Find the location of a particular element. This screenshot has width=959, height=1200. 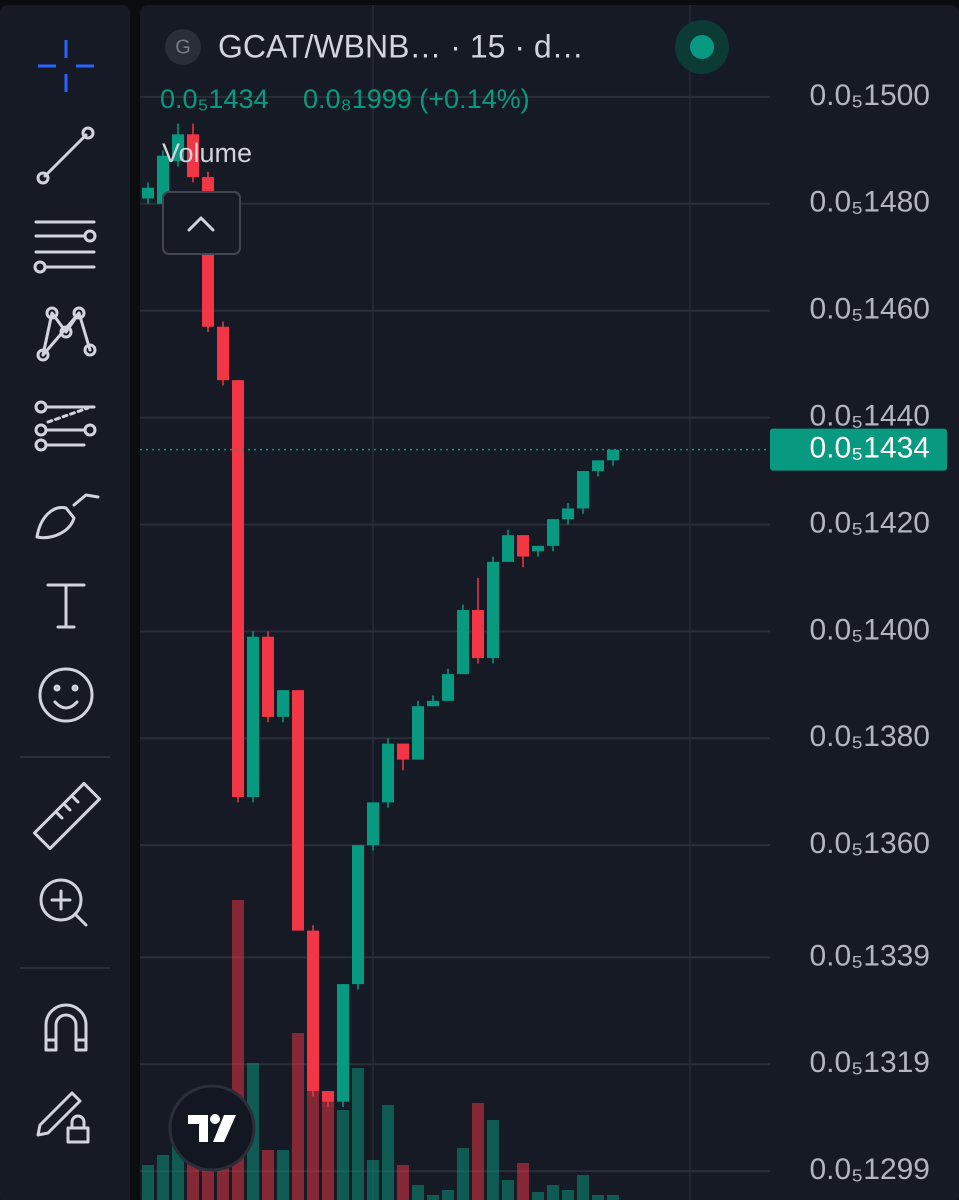

tool-lock-drawings is located at coordinates (63, 1117).